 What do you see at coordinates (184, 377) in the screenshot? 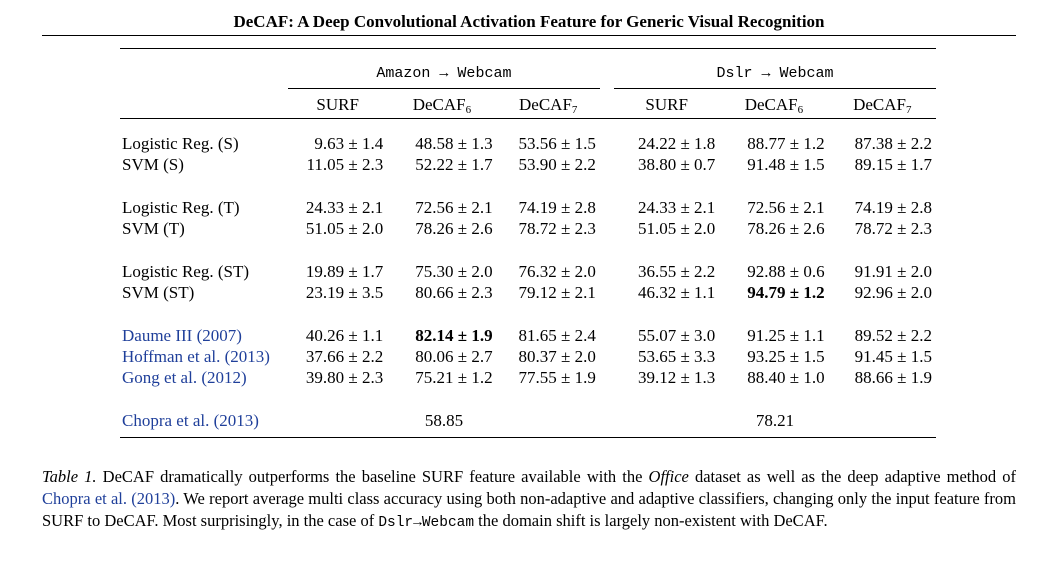
I see `row-label: Gong et al. (2012)` at bounding box center [184, 377].